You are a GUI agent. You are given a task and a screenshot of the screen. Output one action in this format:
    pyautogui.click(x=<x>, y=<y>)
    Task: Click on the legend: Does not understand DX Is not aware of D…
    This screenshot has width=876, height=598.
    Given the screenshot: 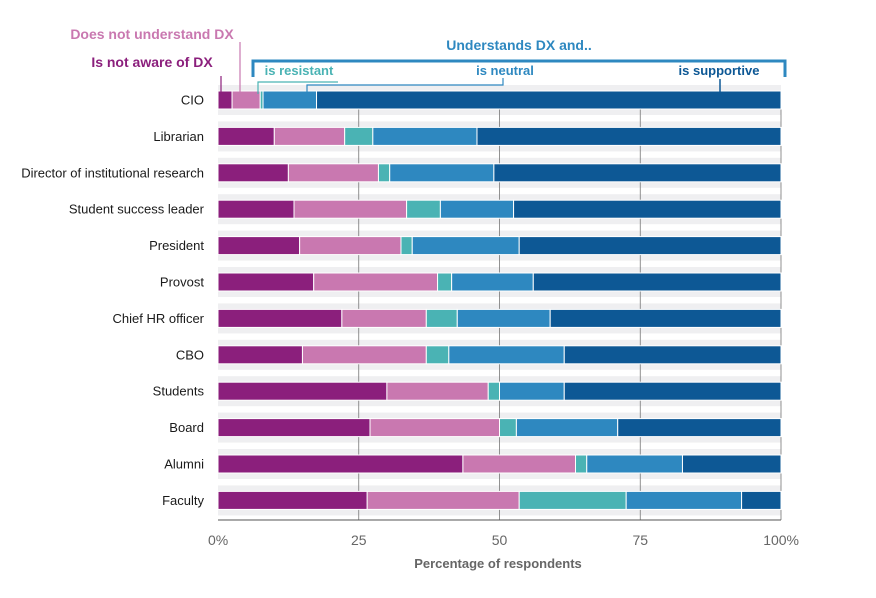 What is the action you would take?
    pyautogui.click(x=428, y=60)
    